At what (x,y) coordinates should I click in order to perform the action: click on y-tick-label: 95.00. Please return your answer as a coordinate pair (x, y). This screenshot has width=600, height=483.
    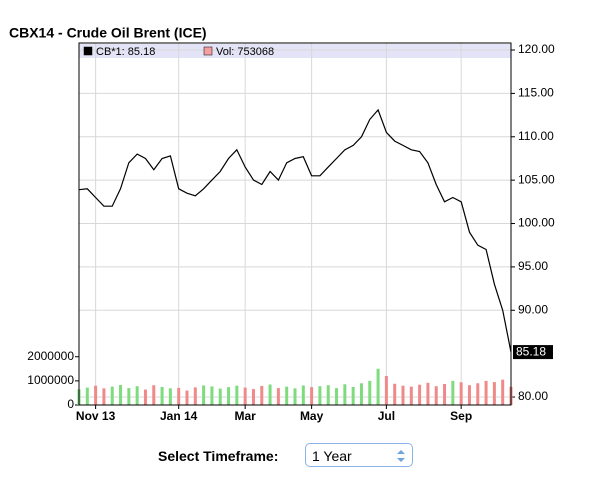
    Looking at the image, I should click on (533, 266).